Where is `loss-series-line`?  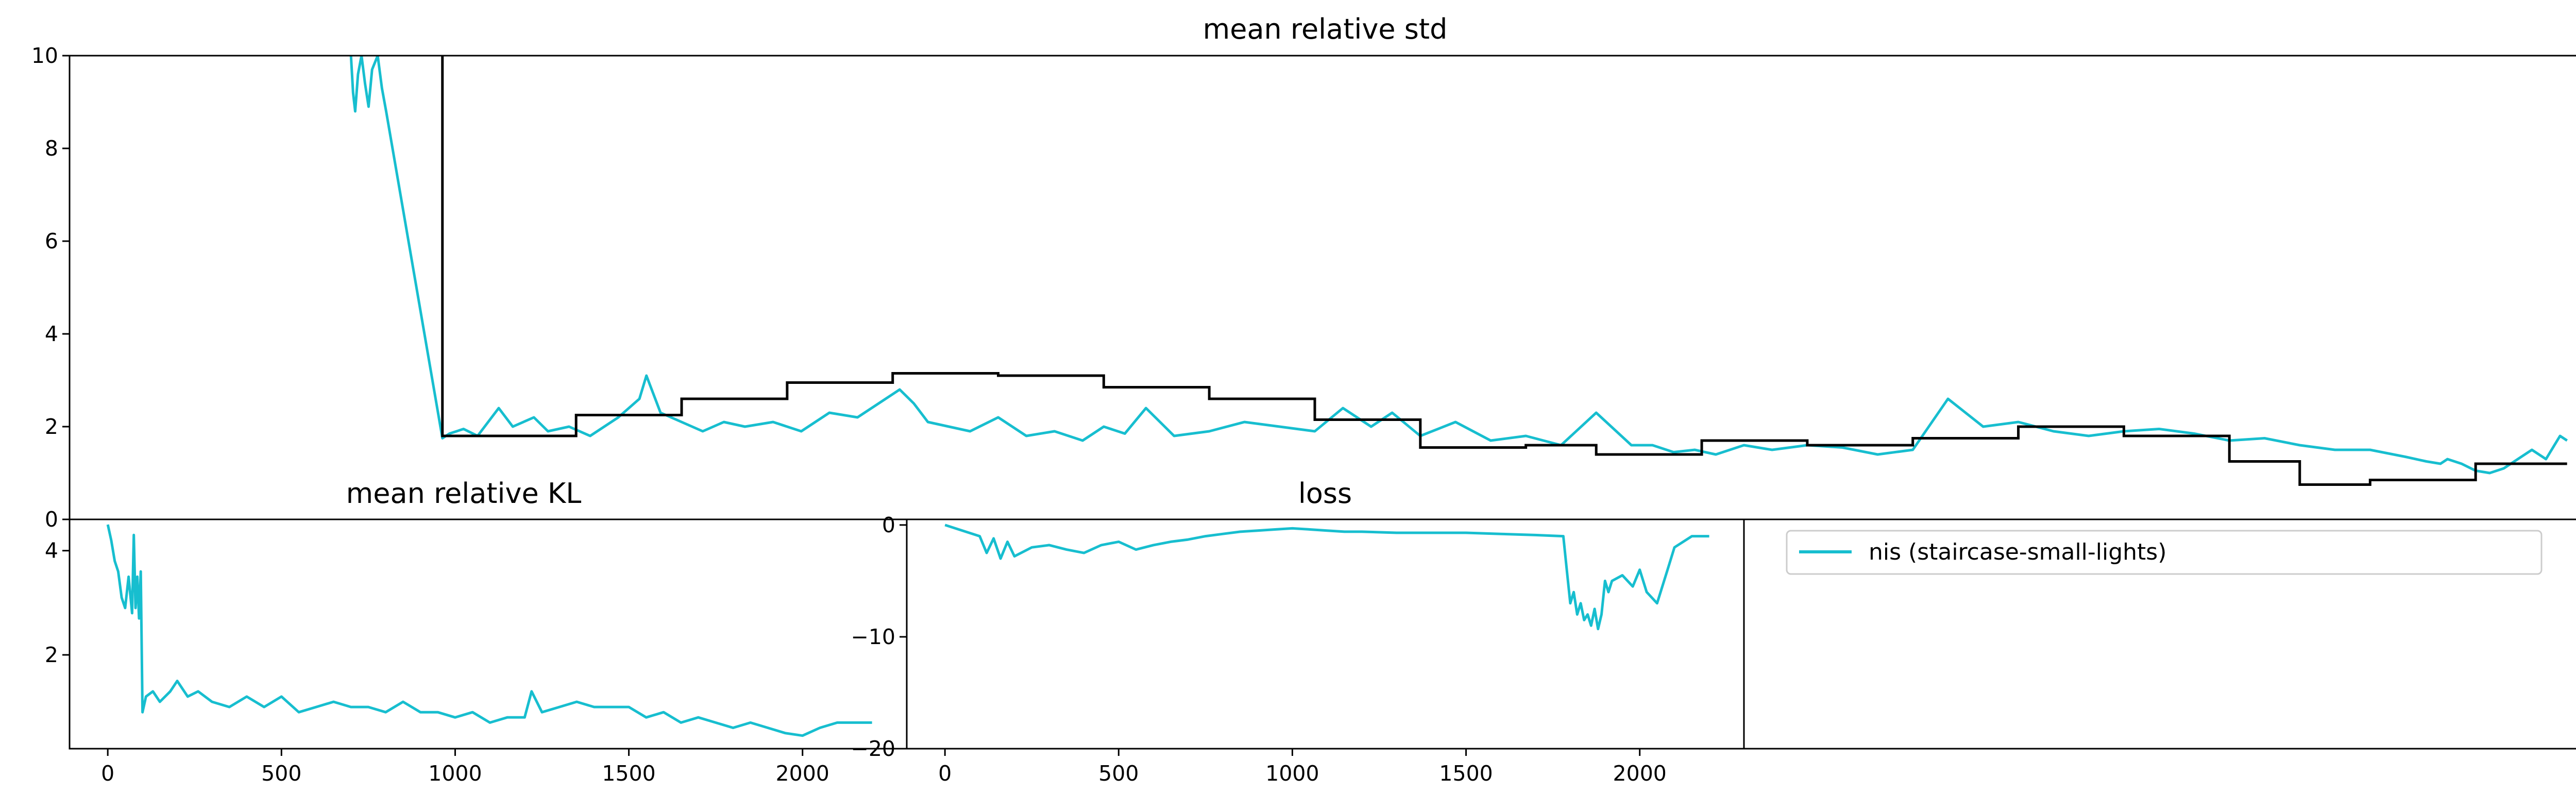
loss-series-line is located at coordinates (1326, 577).